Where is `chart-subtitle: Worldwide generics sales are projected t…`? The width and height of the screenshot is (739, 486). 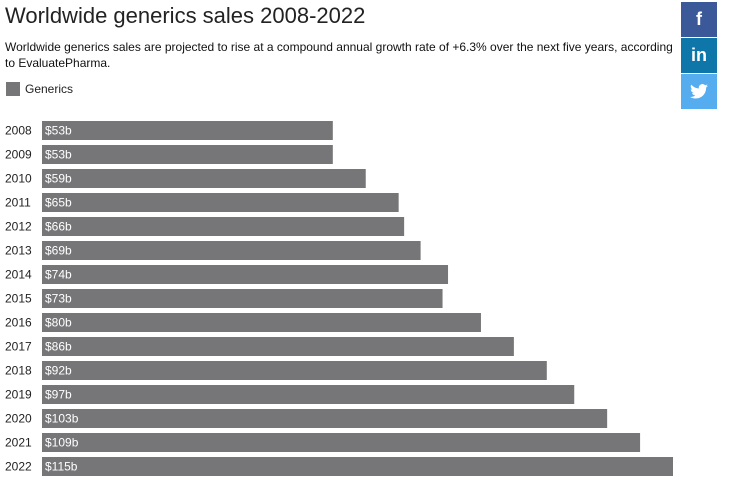 chart-subtitle: Worldwide generics sales are projected t… is located at coordinates (339, 55).